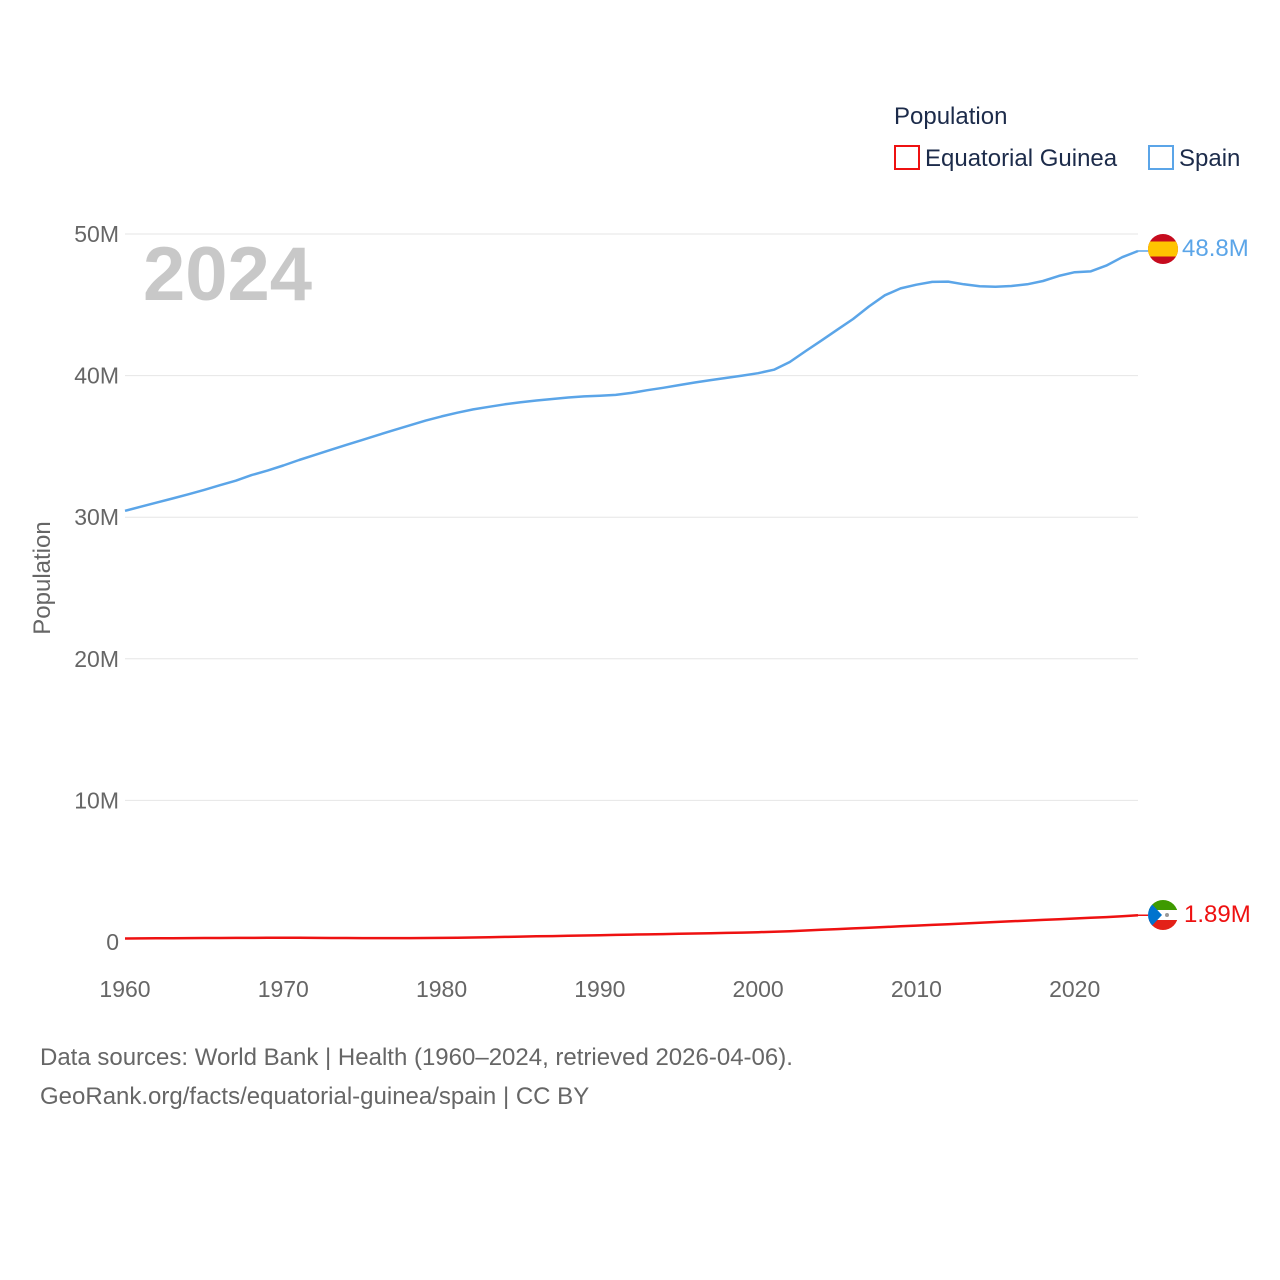 Image resolution: width=1280 pixels, height=1280 pixels. What do you see at coordinates (283, 989) in the screenshot?
I see `x-tick-label: 1970` at bounding box center [283, 989].